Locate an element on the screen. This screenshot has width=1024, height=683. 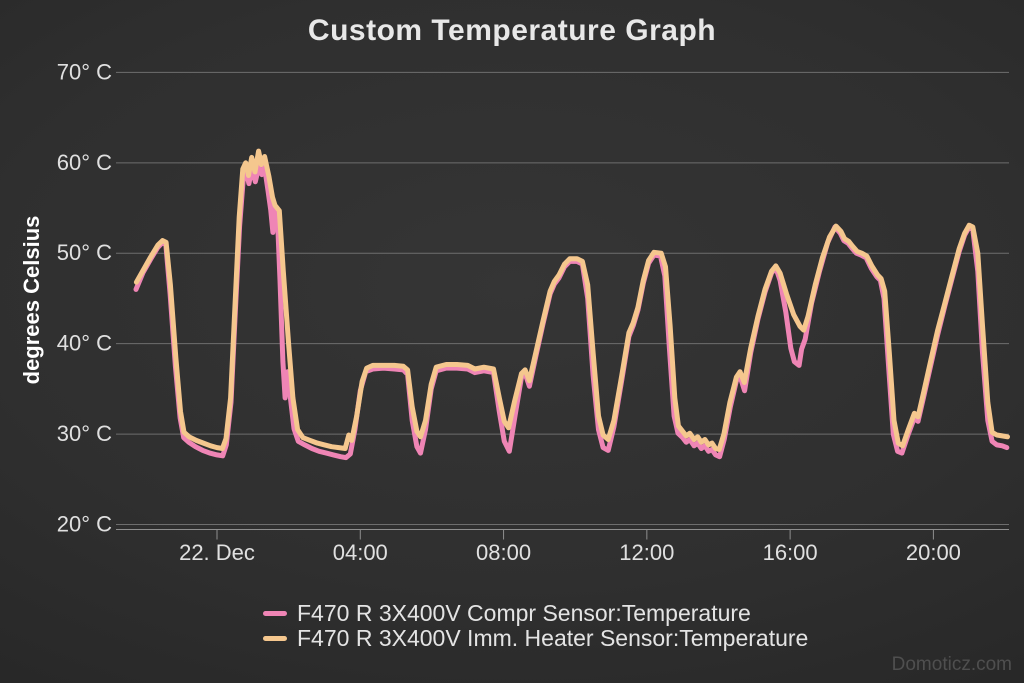
credits-link: Domoticz.com is located at coordinates (951, 664).